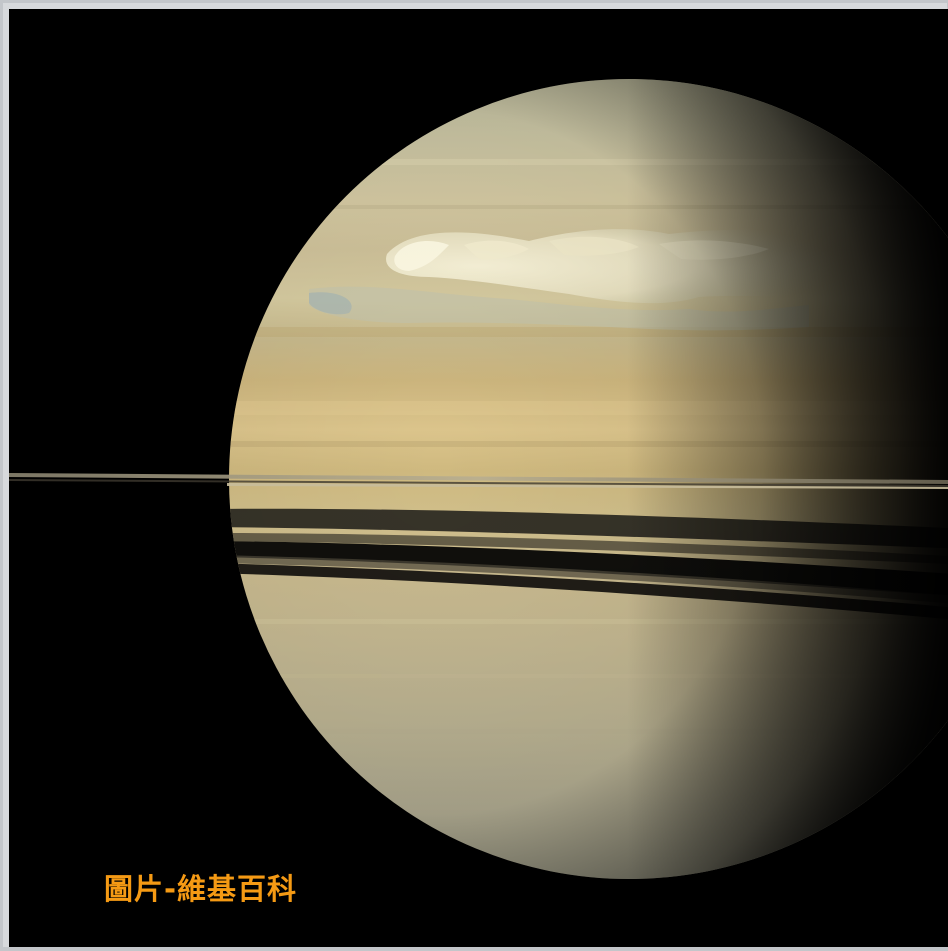  What do you see at coordinates (478, 481) in the screenshot?
I see `rings` at bounding box center [478, 481].